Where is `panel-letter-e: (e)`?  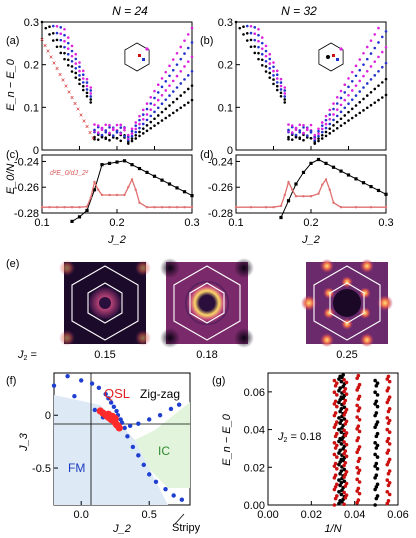
panel-letter-e: (e) is located at coordinates (12, 264).